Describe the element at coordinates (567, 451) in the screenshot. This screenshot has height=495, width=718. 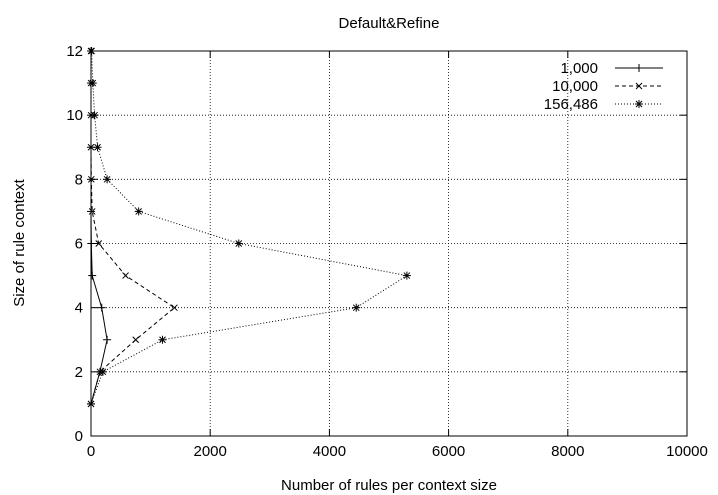
I see `x-tick-label: 8000` at that location.